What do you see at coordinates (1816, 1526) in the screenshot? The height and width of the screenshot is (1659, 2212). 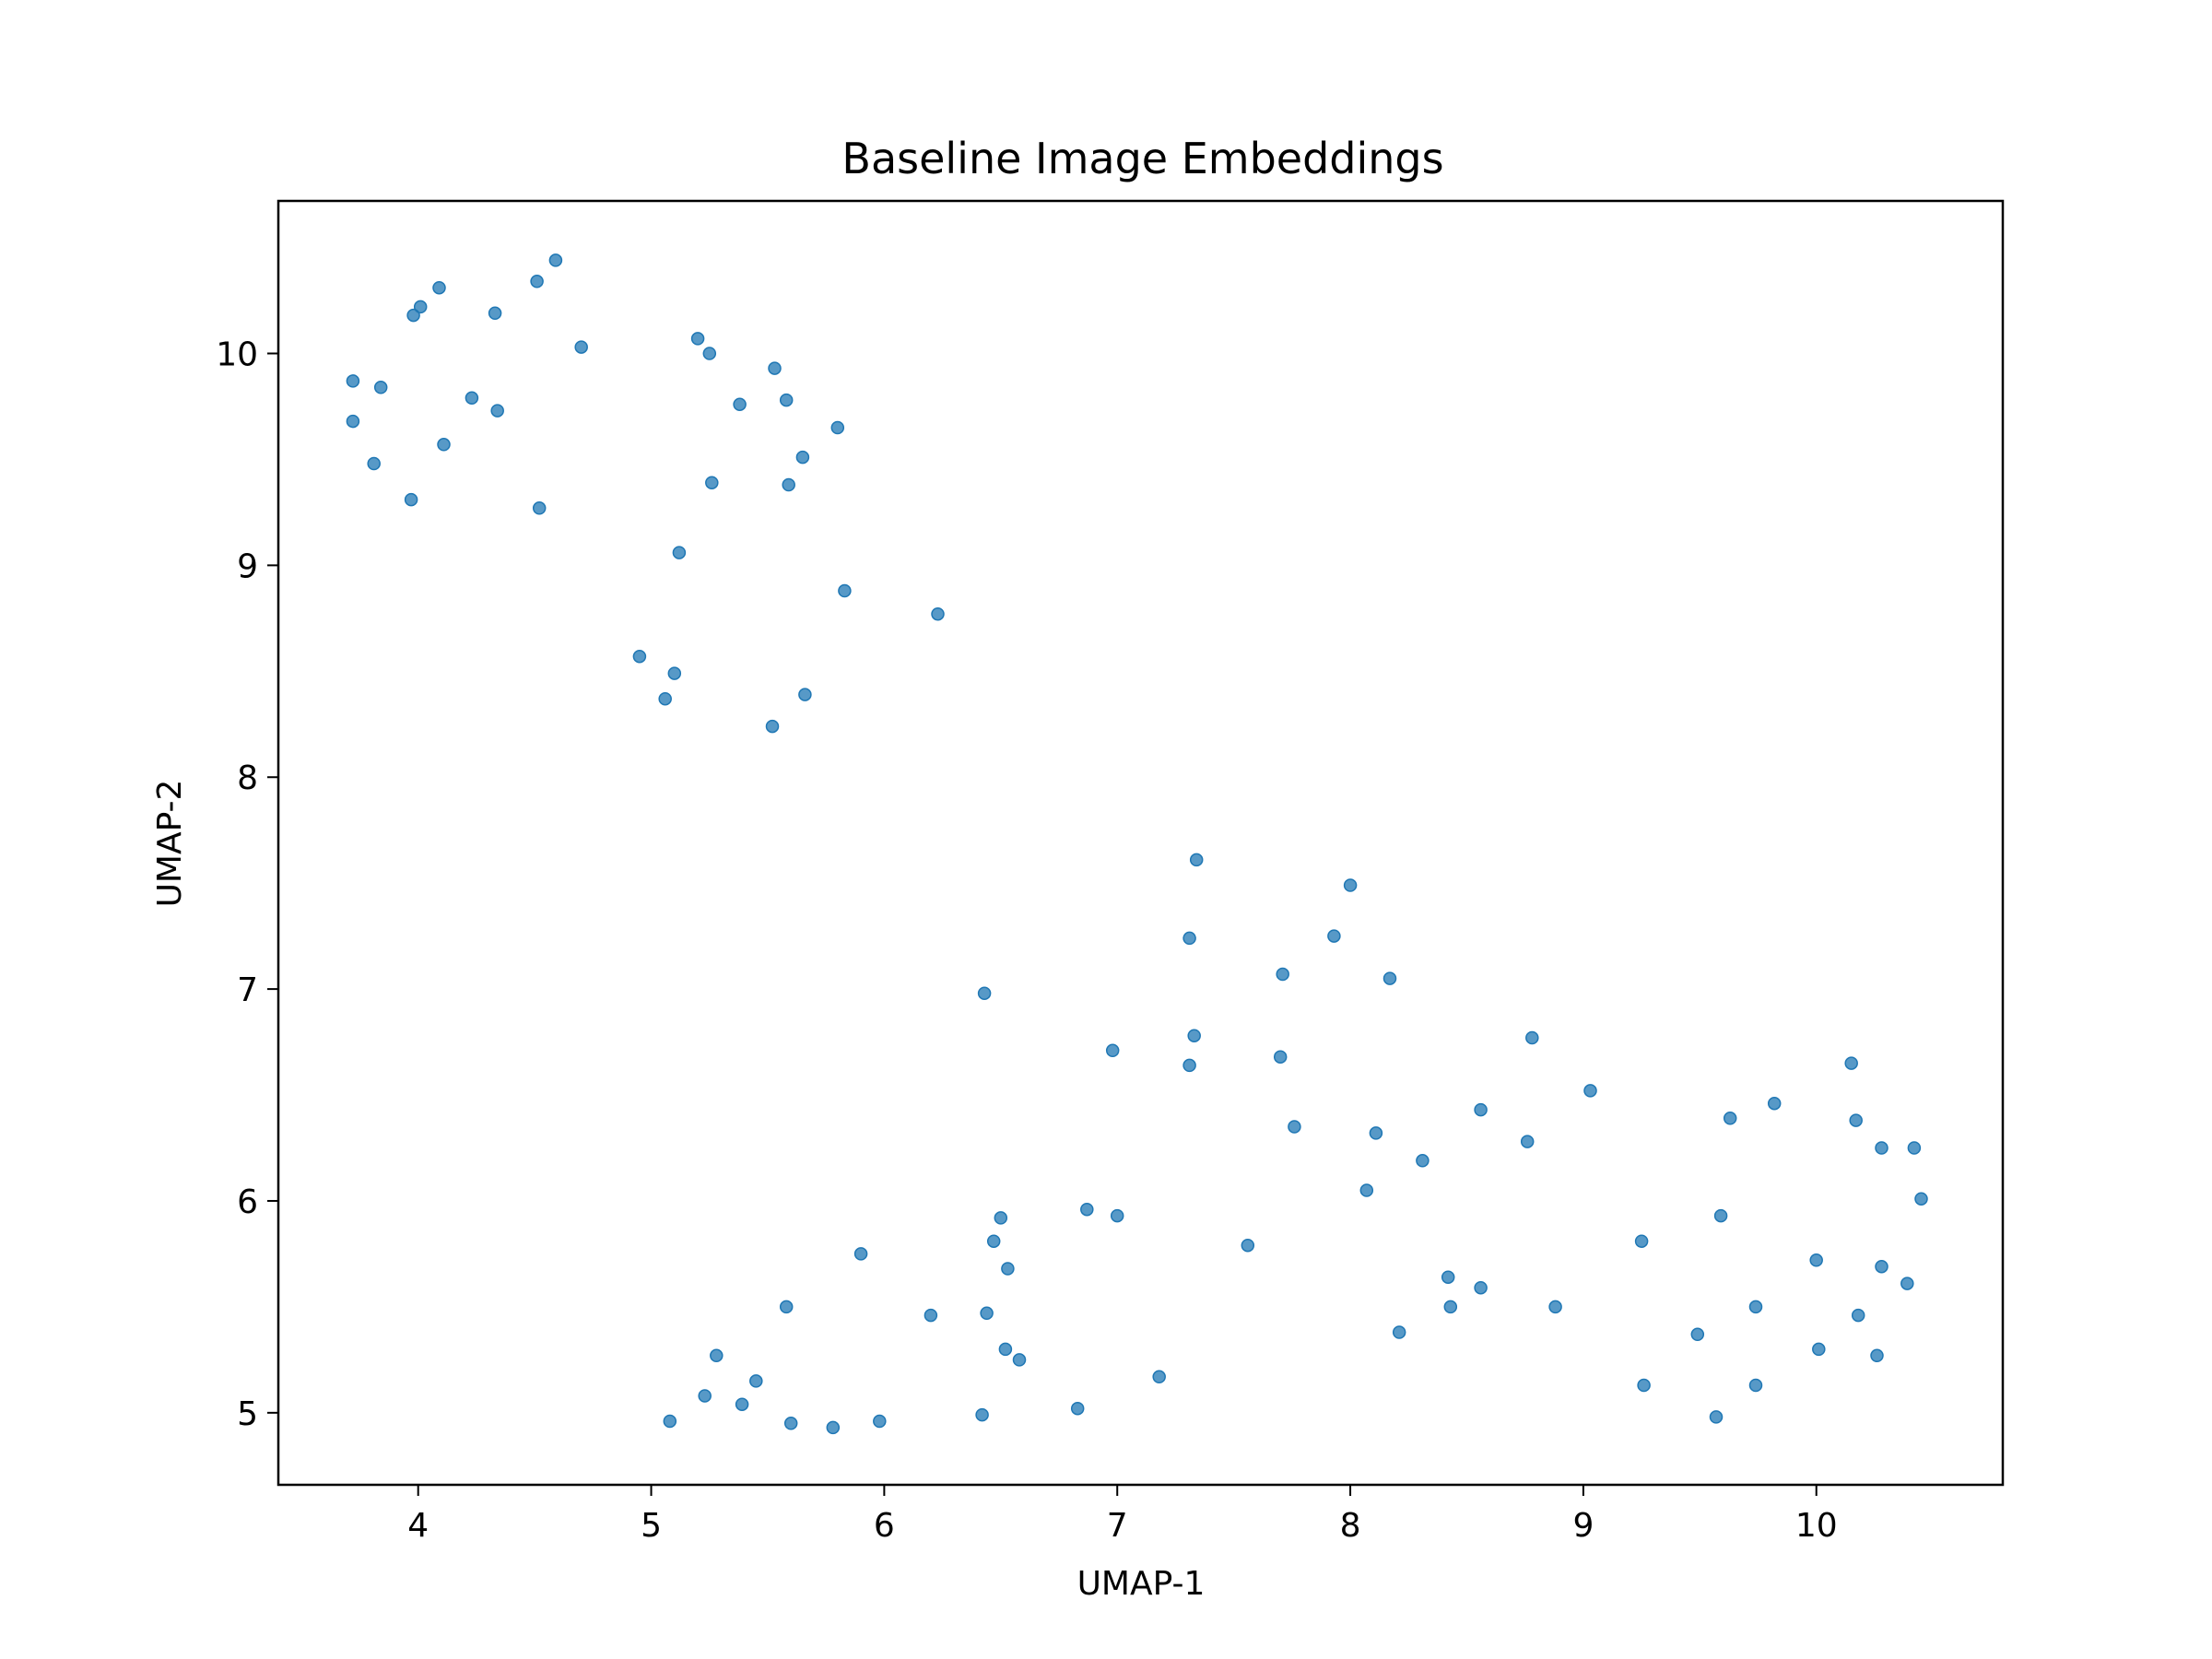 I see `x-tick-label: 10` at bounding box center [1816, 1526].